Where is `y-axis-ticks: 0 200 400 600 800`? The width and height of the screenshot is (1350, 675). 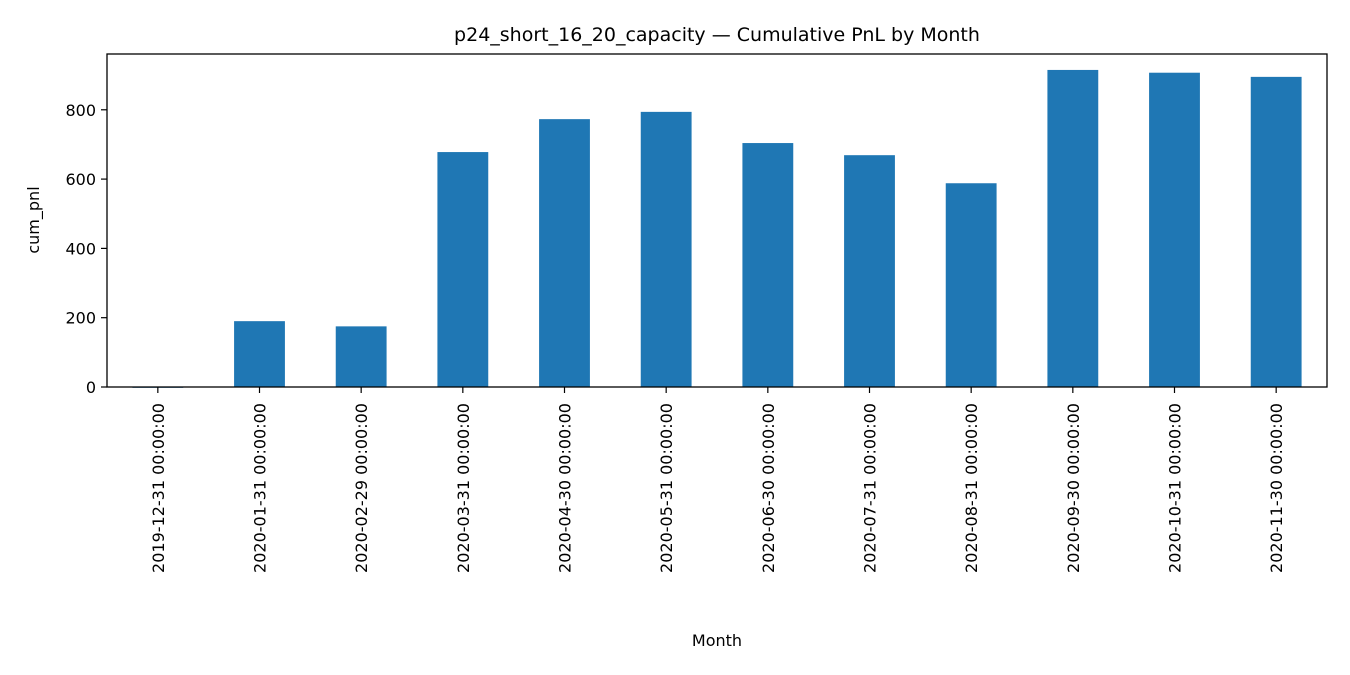
y-axis-ticks: 0 200 400 600 800 is located at coordinates (86, 249).